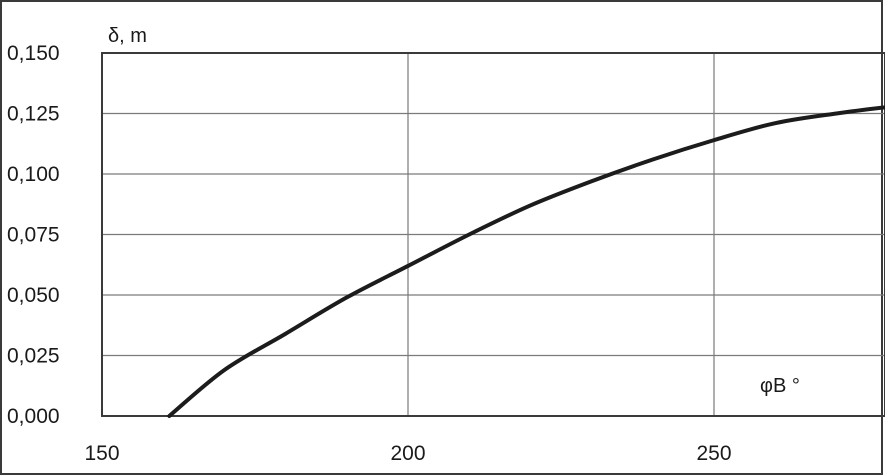 This screenshot has height=476, width=885. What do you see at coordinates (127, 36) in the screenshot?
I see `y-axis-label: δ, m` at bounding box center [127, 36].